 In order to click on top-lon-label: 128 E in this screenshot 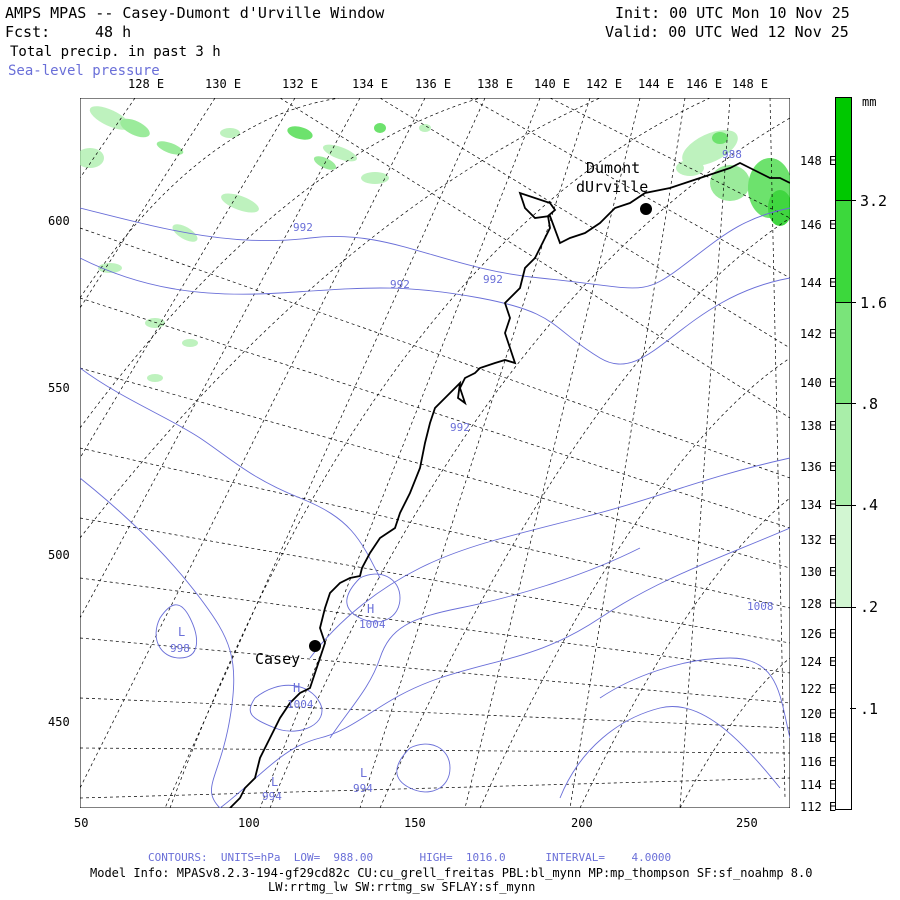, I will do `click(146, 84)`.